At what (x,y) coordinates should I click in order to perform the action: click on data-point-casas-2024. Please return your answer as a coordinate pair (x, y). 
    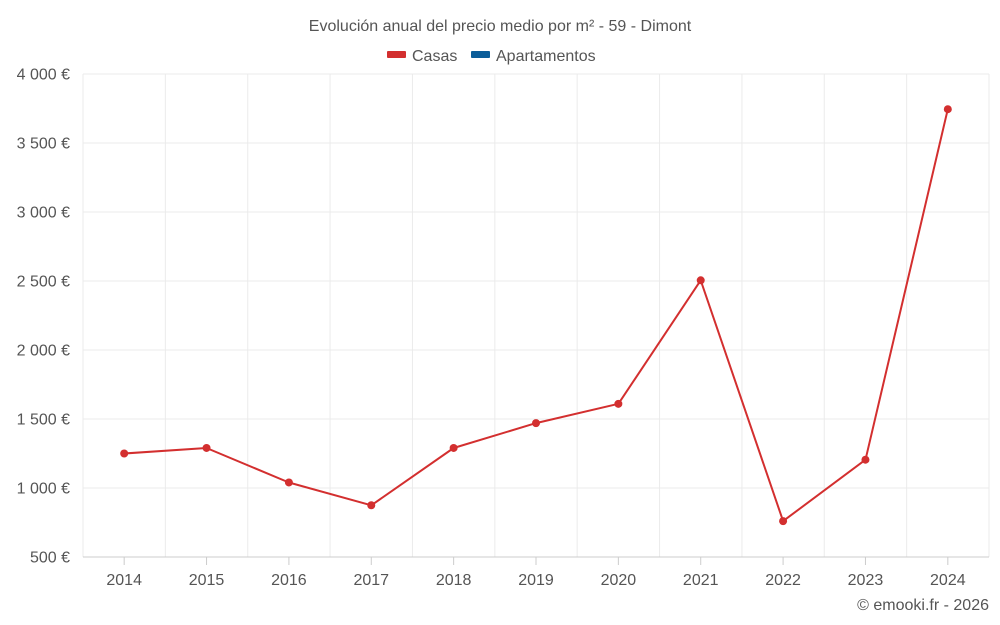
    Looking at the image, I should click on (947, 109).